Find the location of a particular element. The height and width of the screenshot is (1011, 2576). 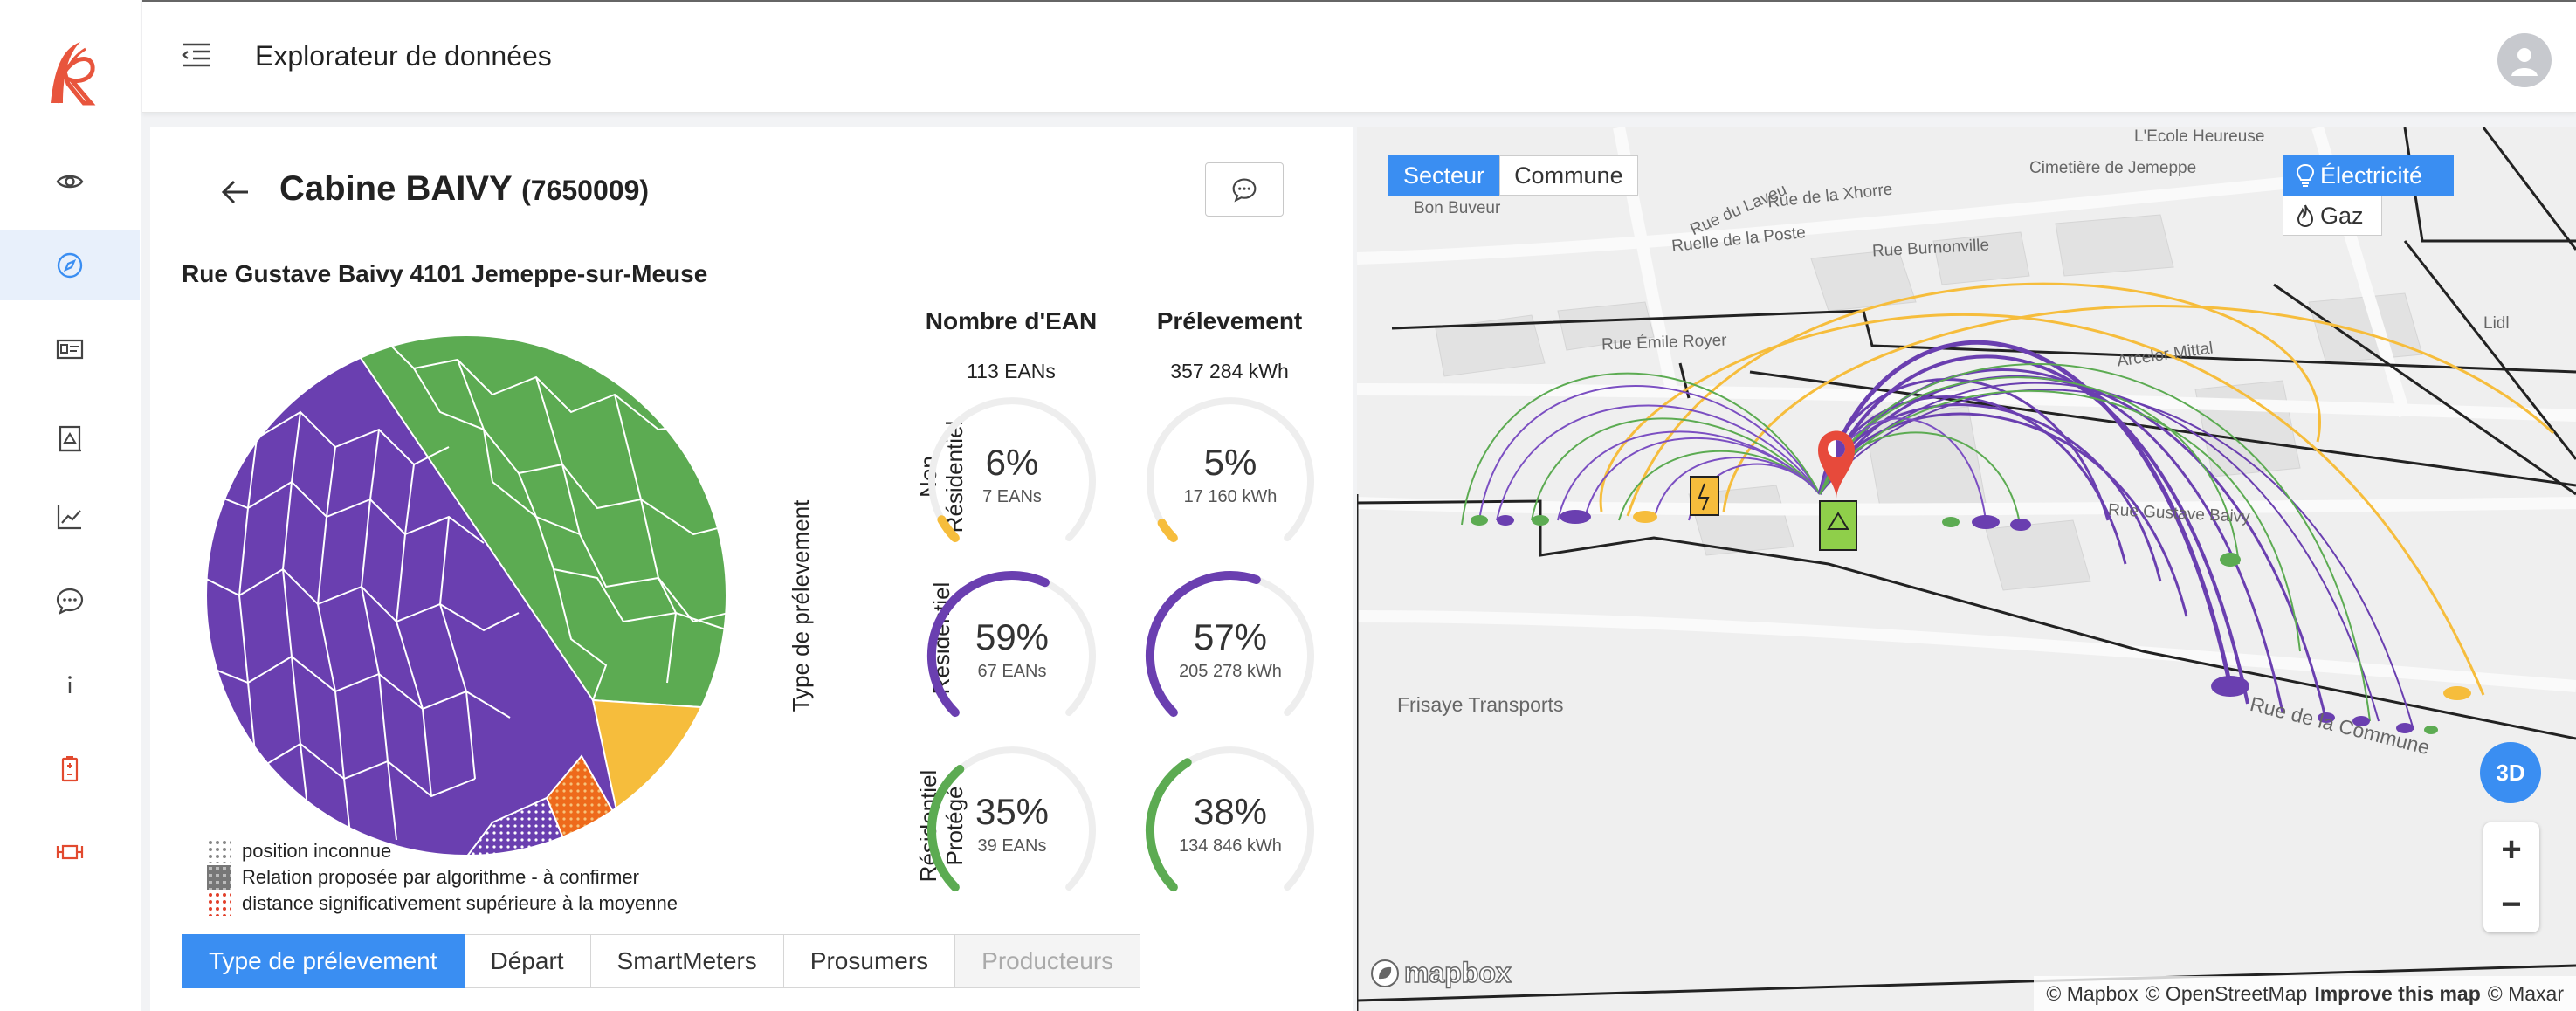

mapbox-logo: mapbox is located at coordinates (1440, 972).